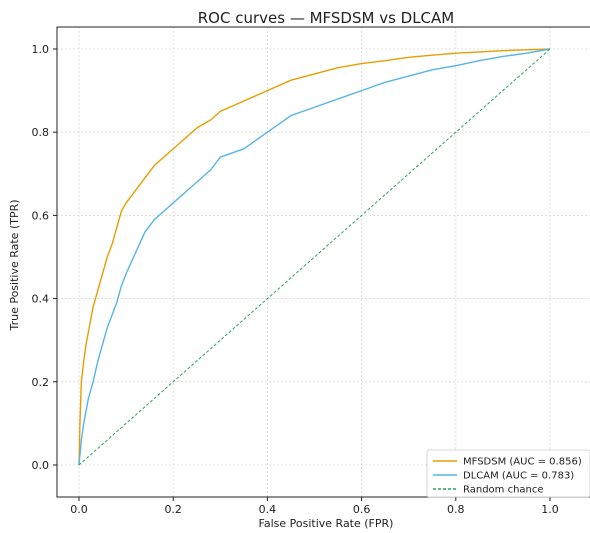 The height and width of the screenshot is (533, 590). I want to click on x-tick-label: 0.0, so click(79, 509).